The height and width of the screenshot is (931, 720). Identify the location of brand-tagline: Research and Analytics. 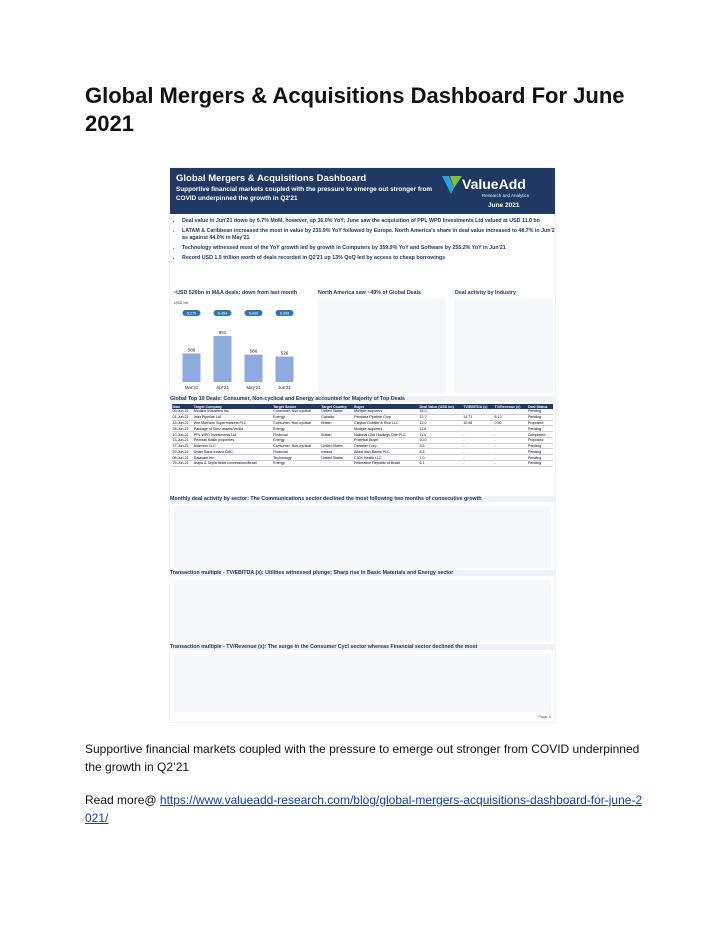
(506, 195).